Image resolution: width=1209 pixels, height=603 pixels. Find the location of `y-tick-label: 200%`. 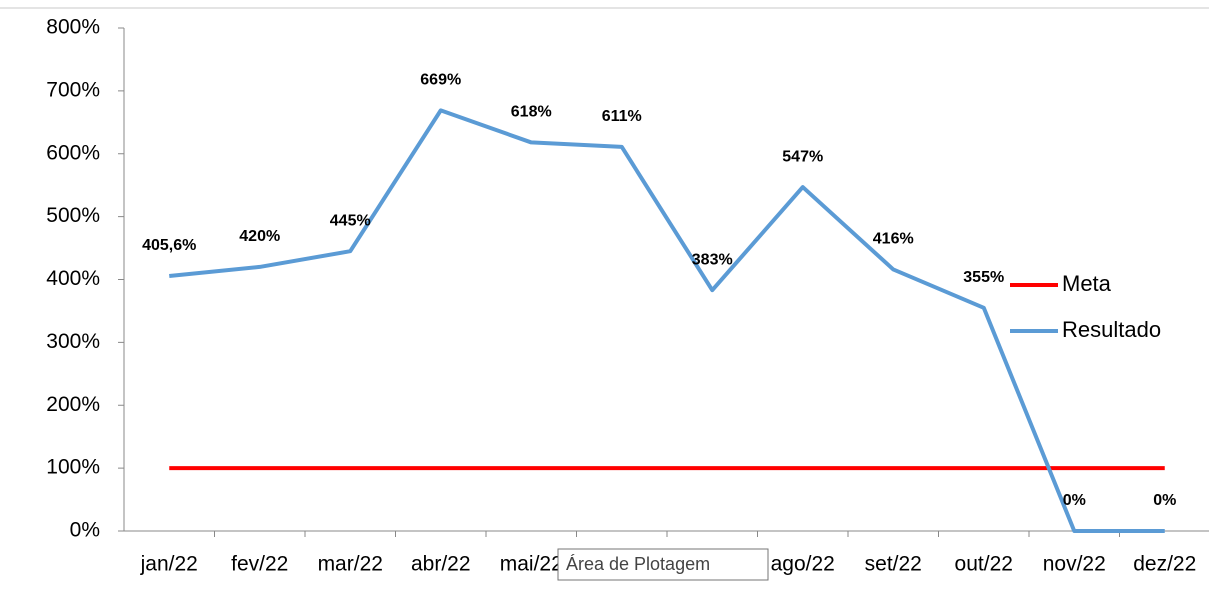

y-tick-label: 200% is located at coordinates (73, 404).